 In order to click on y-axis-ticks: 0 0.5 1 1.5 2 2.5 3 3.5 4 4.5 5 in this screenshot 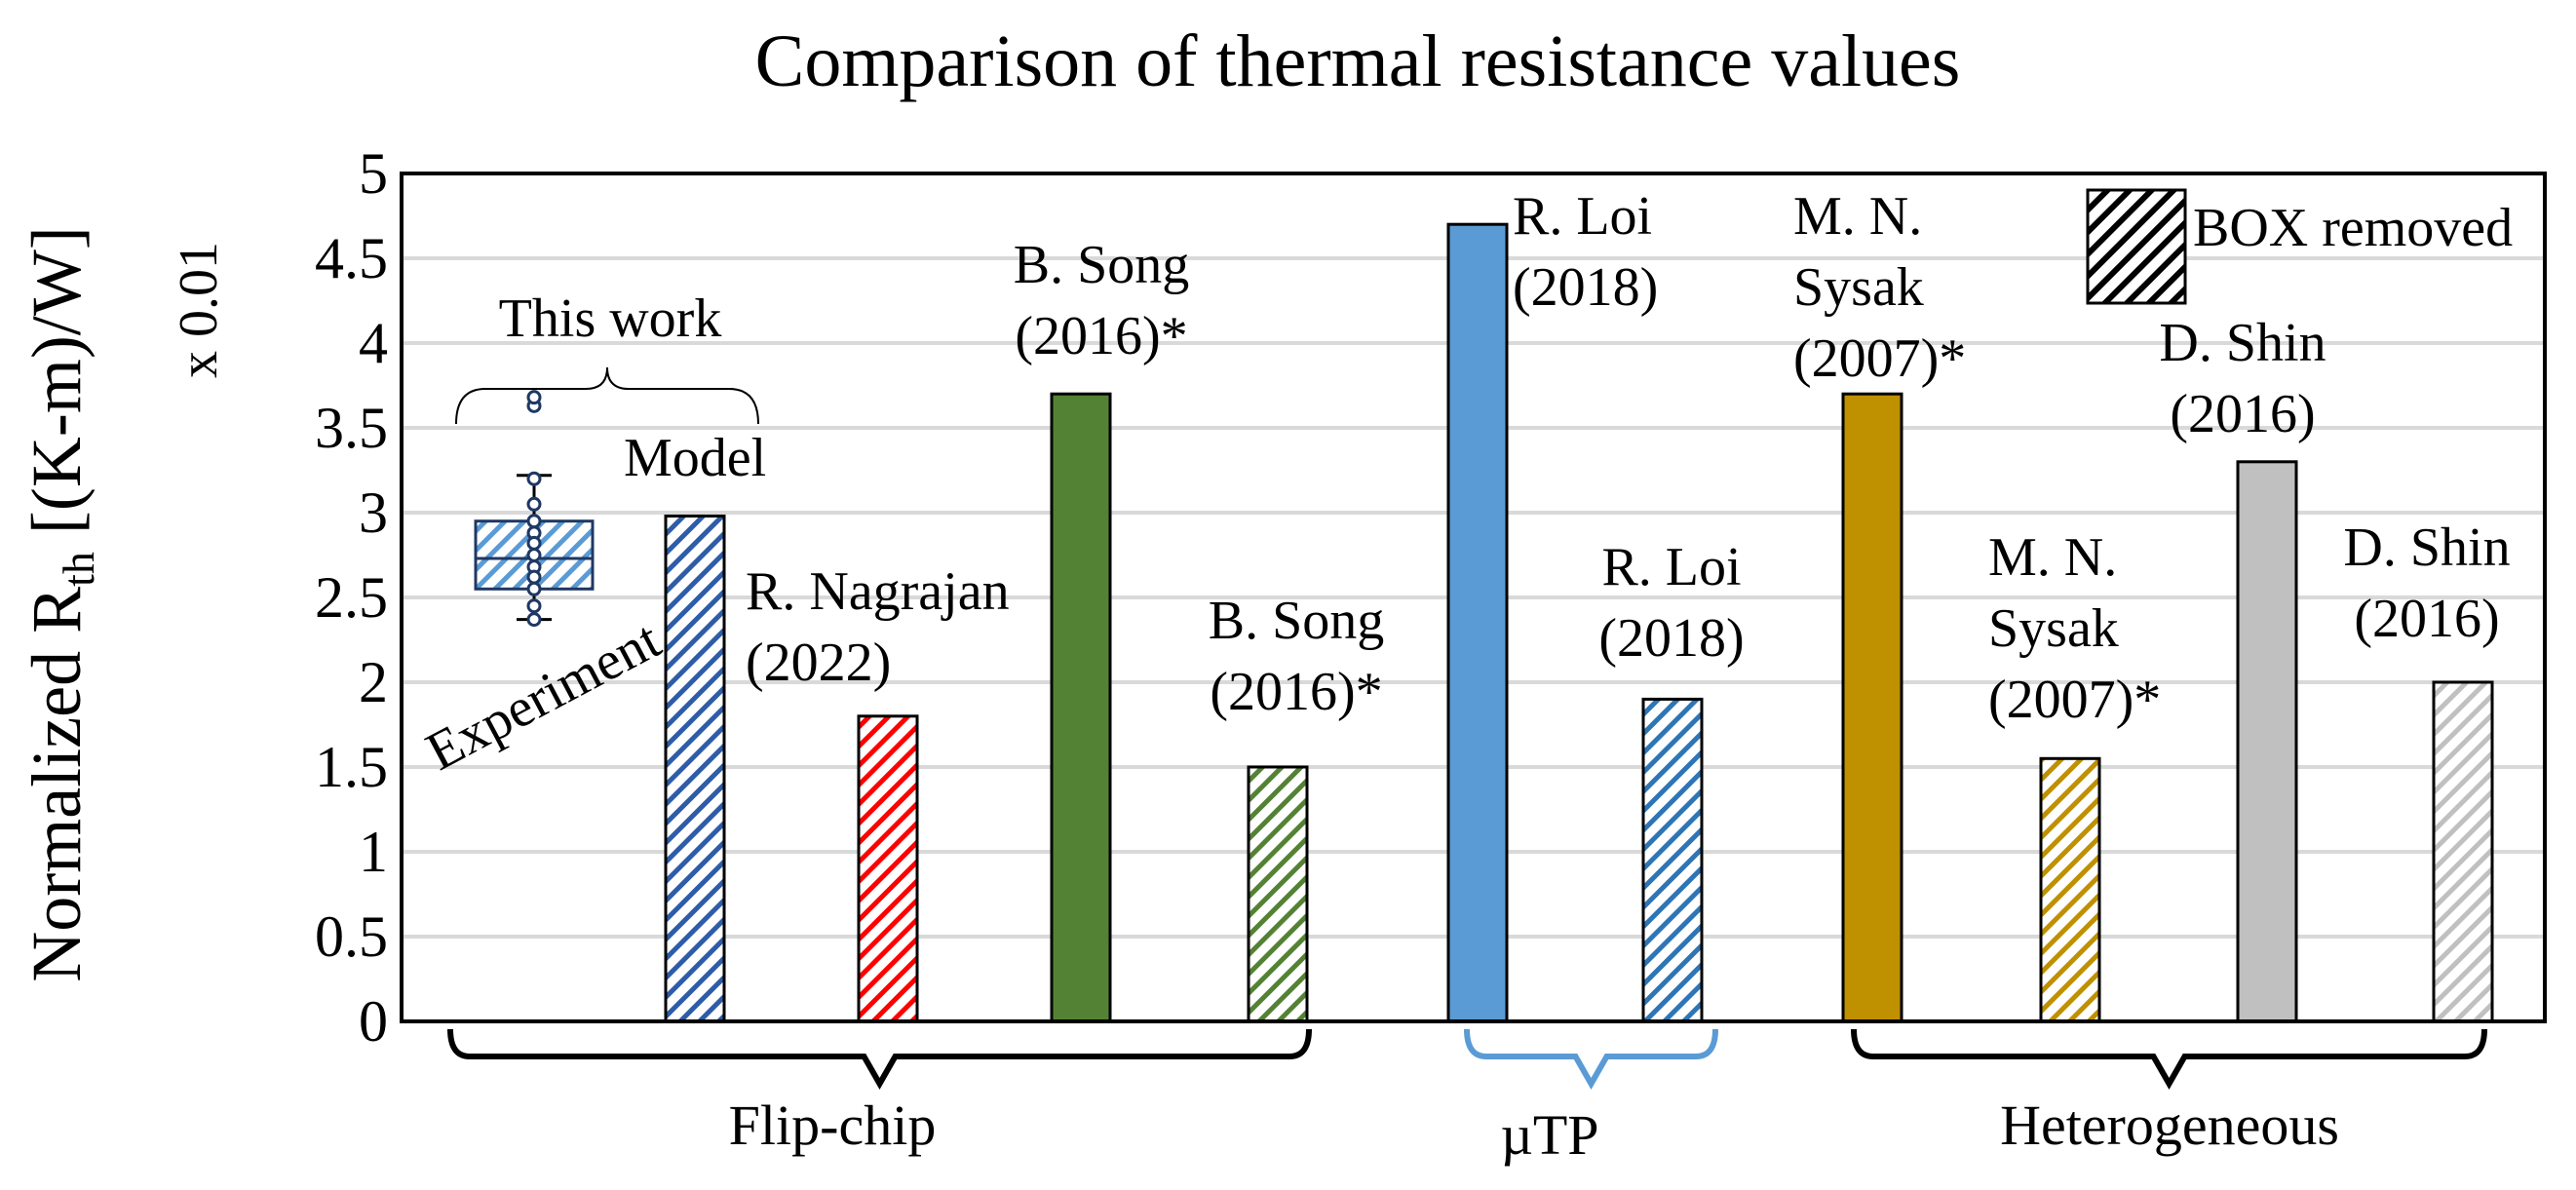, I will do `click(351, 597)`.